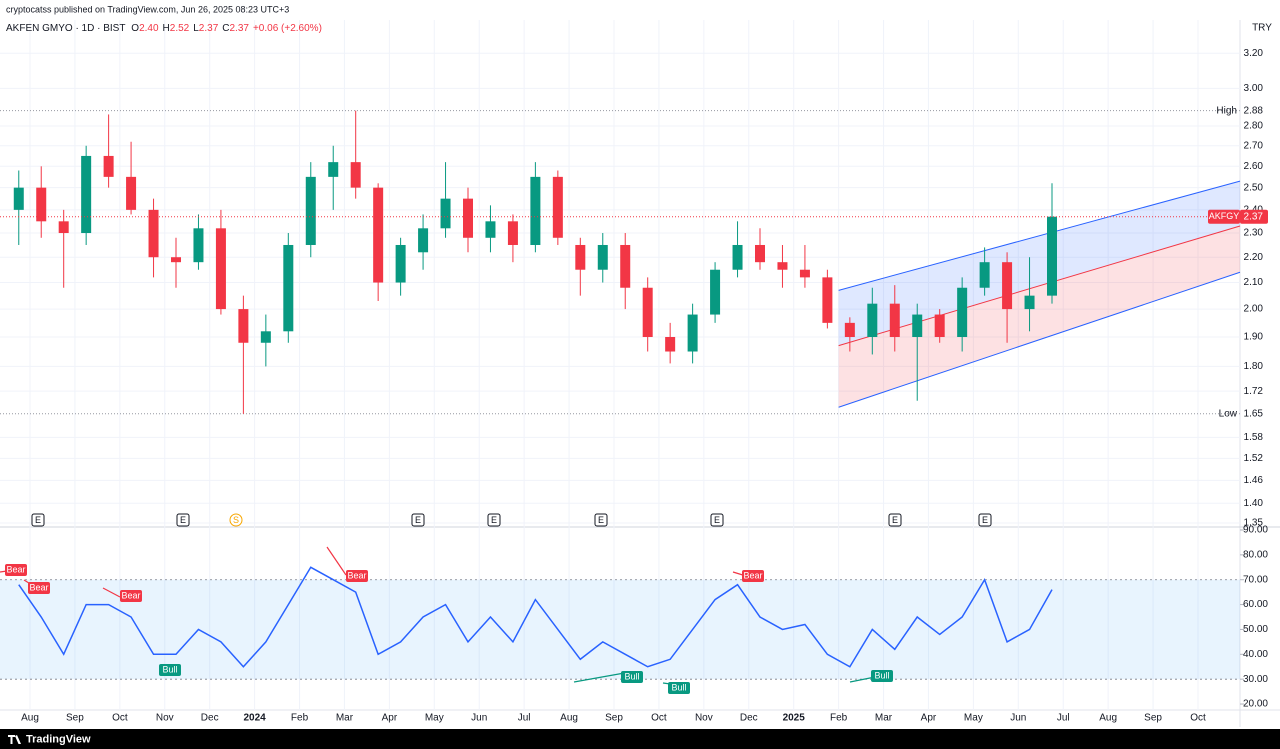 The image size is (1280, 749). I want to click on channel-middle, so click(1039, 286).